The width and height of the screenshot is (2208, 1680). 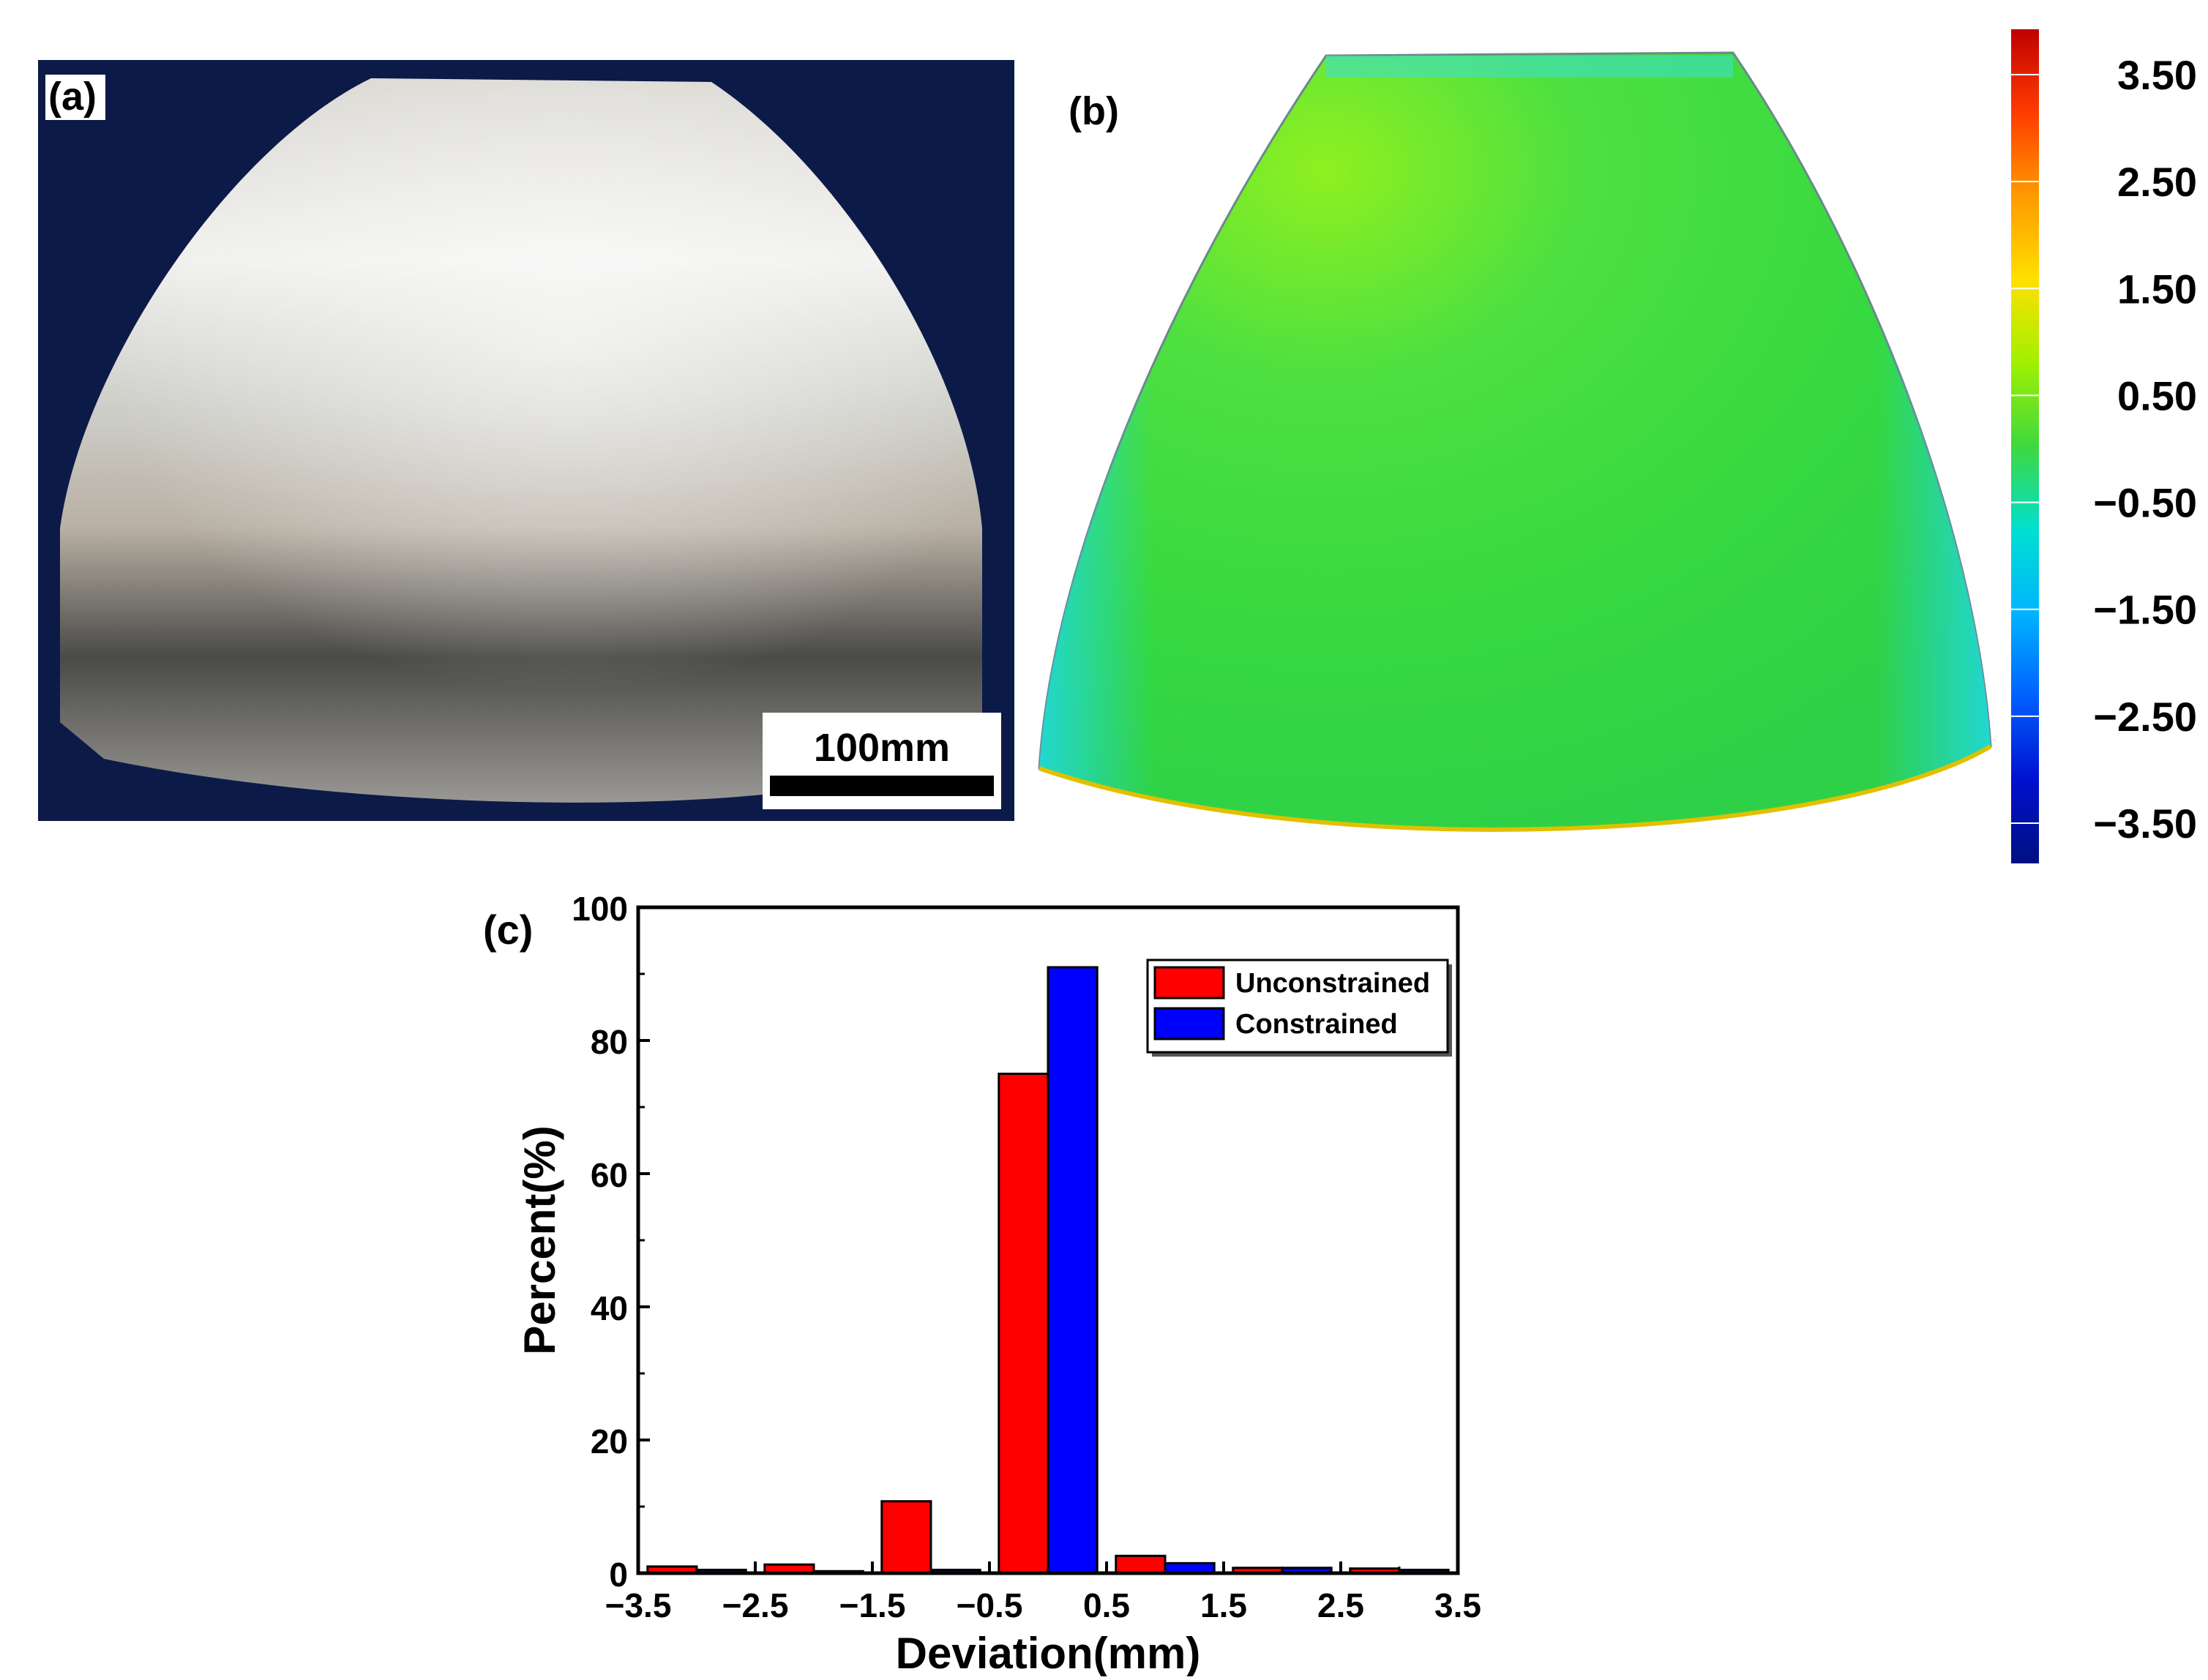 What do you see at coordinates (1340, 1605) in the screenshot?
I see `x-tick-label: 2.5` at bounding box center [1340, 1605].